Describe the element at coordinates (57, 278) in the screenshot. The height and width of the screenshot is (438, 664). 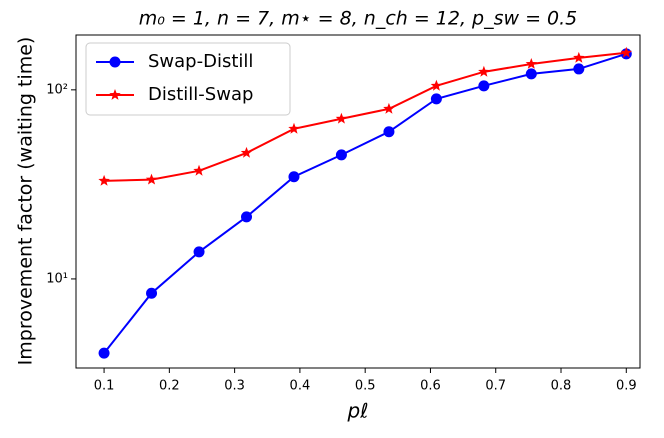
I see `y-tick-label: 10¹` at that location.